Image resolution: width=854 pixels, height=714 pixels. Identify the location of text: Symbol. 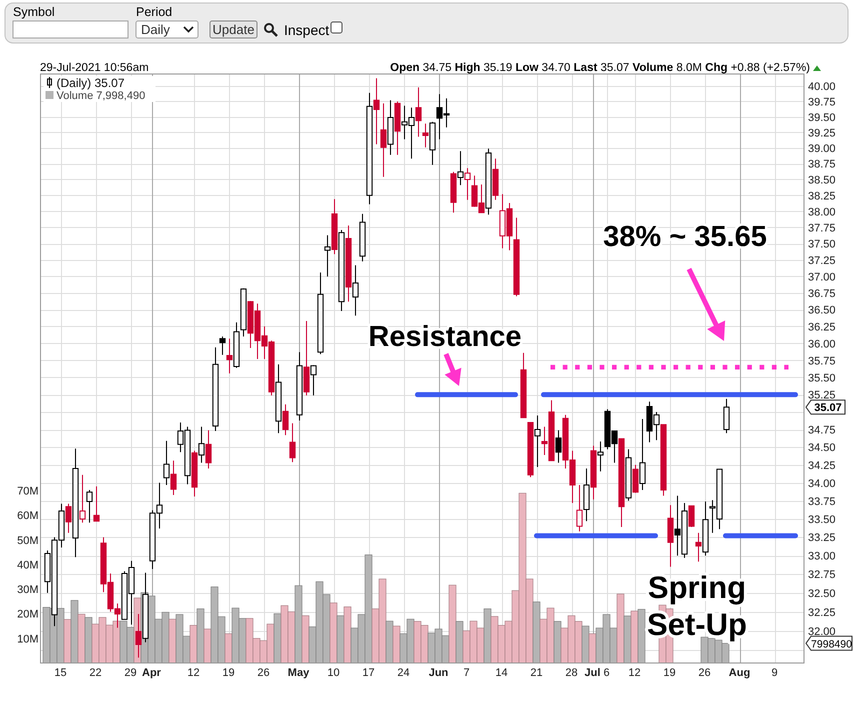
(34, 12).